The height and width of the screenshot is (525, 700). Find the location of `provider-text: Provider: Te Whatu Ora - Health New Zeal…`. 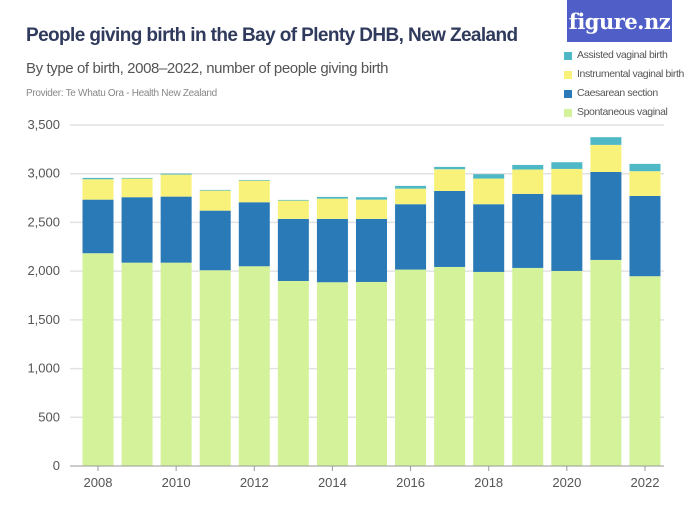

provider-text: Provider: Te Whatu Ora - Health New Zeal… is located at coordinates (121, 93).